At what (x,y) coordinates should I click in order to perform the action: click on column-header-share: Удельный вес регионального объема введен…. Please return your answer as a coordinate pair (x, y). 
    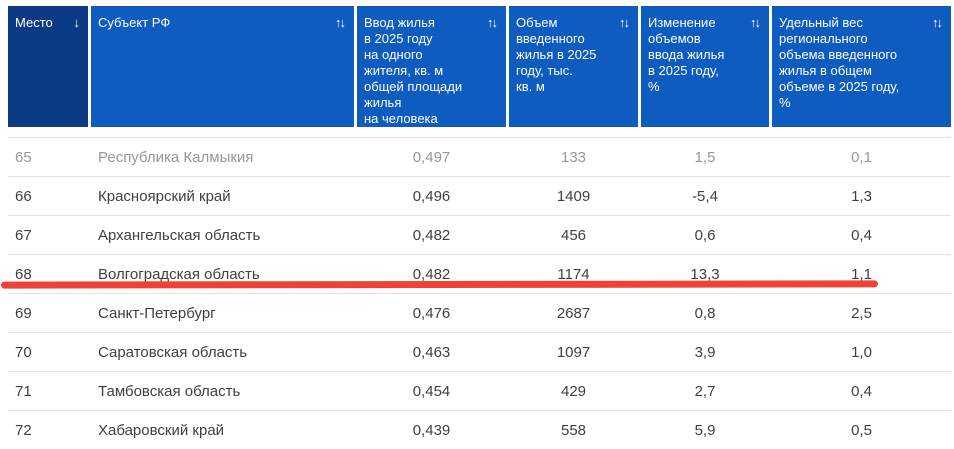
    Looking at the image, I should click on (861, 66).